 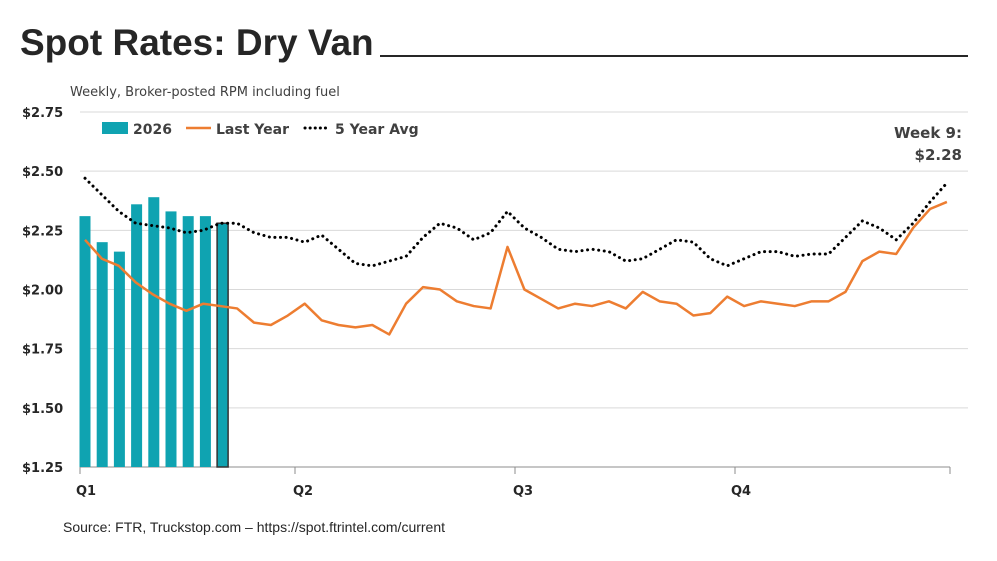 I want to click on chart-subtitle: Weekly, Broker-posted RPM including fuel, so click(x=205, y=92).